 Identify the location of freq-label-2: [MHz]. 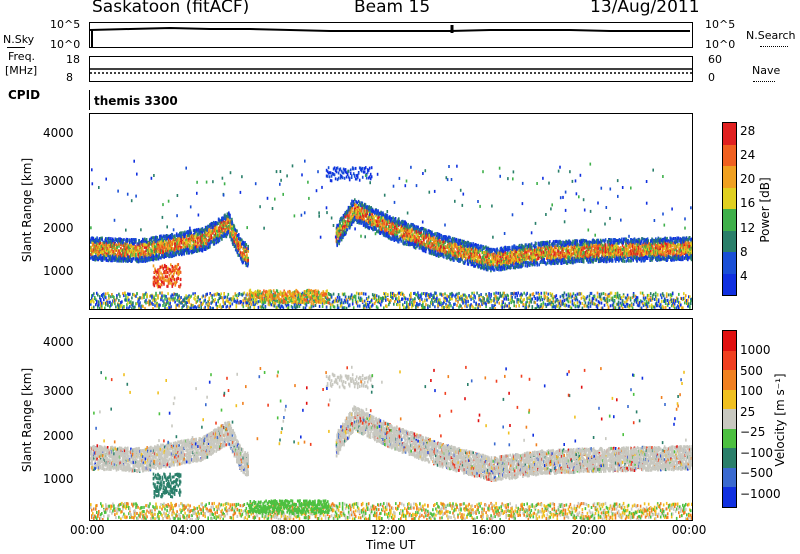
(21, 70).